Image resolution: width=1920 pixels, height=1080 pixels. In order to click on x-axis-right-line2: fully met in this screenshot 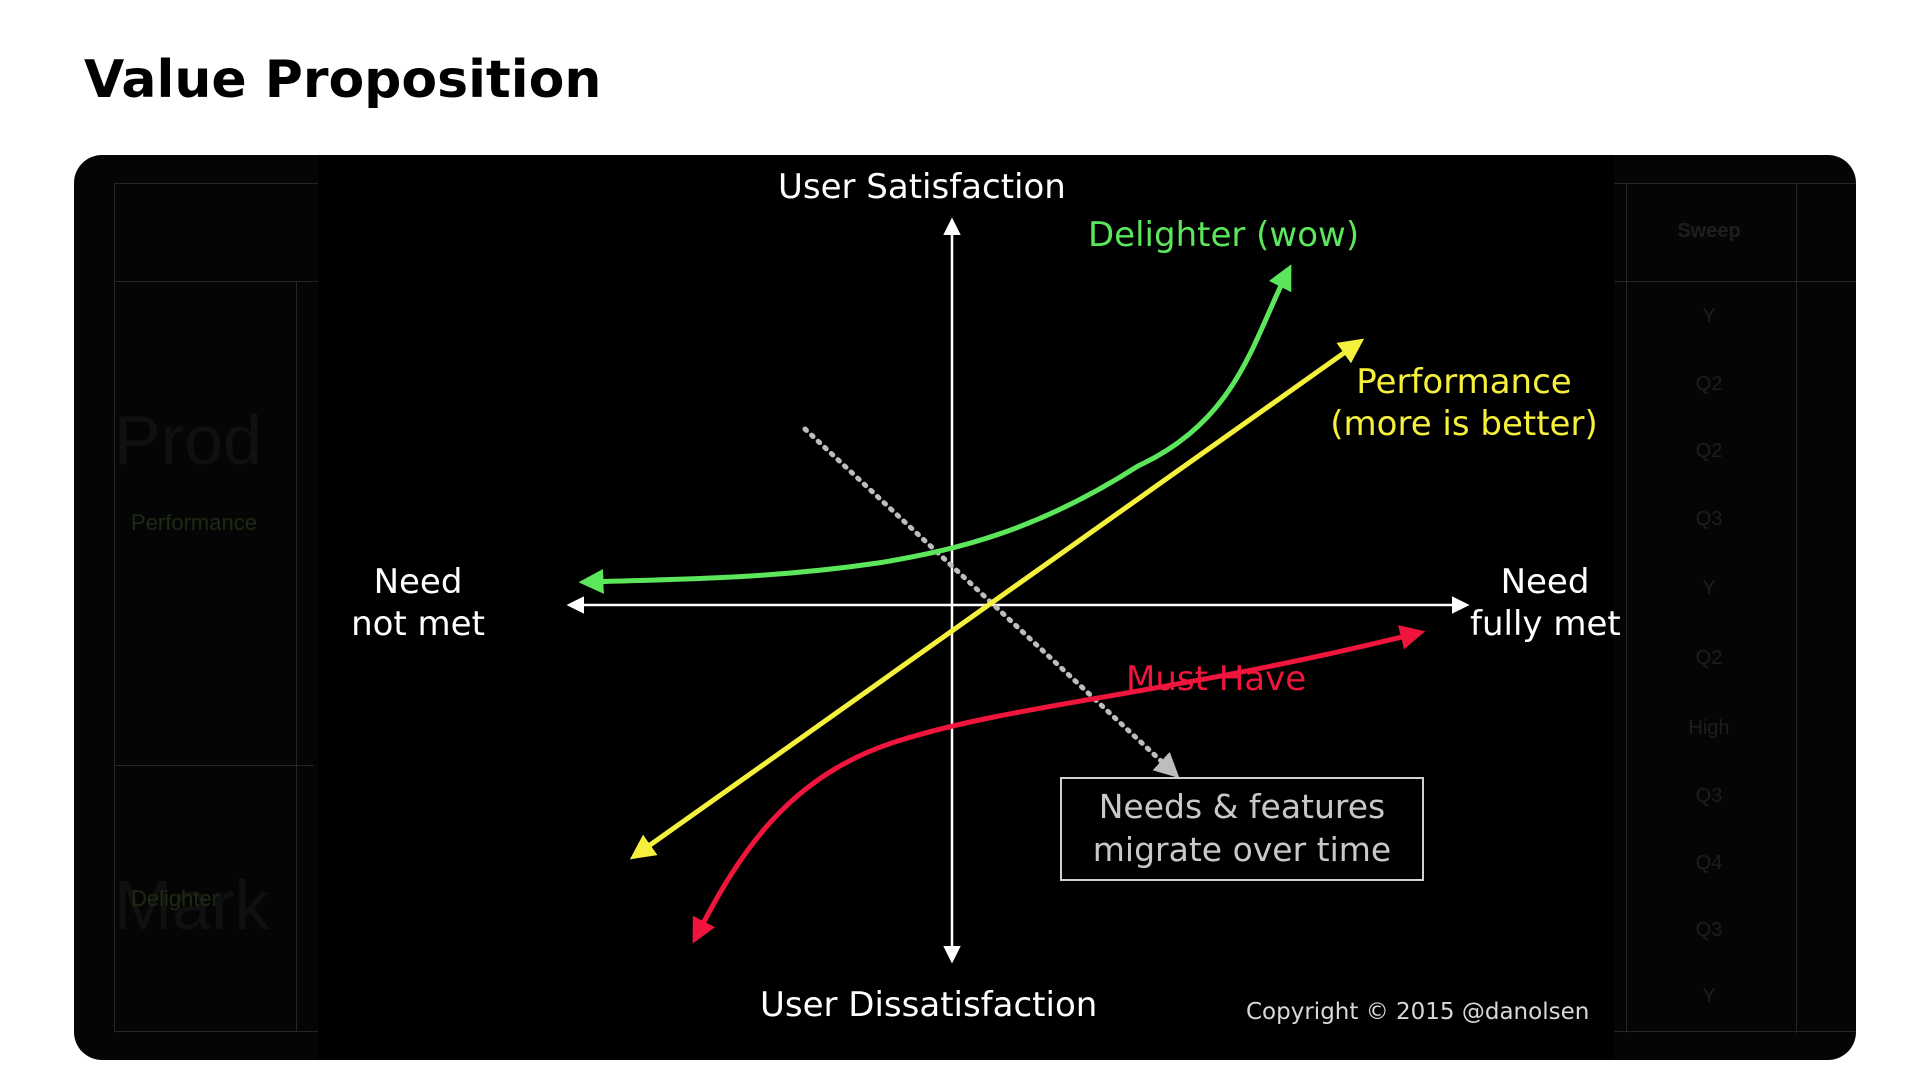, I will do `click(1545, 624)`.